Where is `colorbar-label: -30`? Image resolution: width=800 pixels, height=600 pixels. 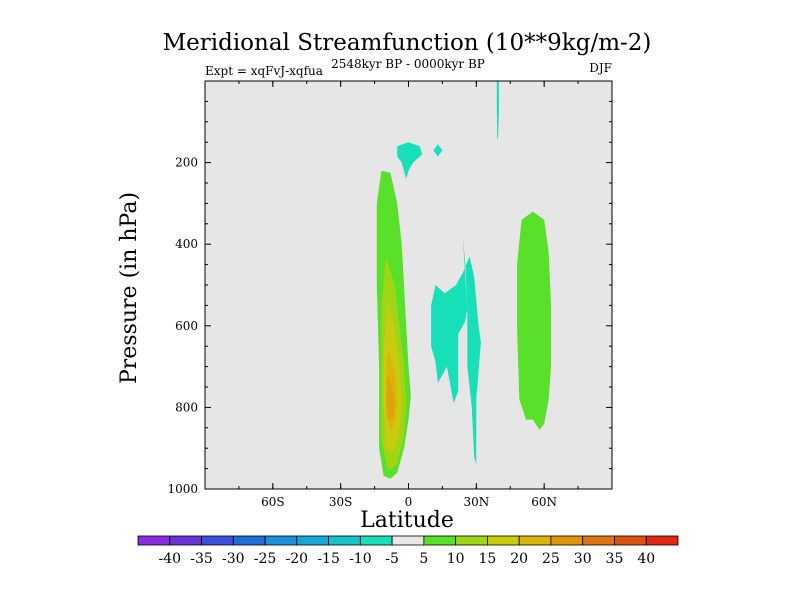
colorbar-label: -30 is located at coordinates (233, 559).